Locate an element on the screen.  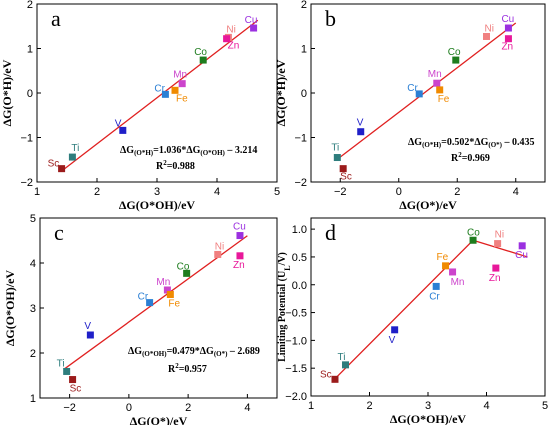
r-squared: R2=0.957 is located at coordinates (187, 368).